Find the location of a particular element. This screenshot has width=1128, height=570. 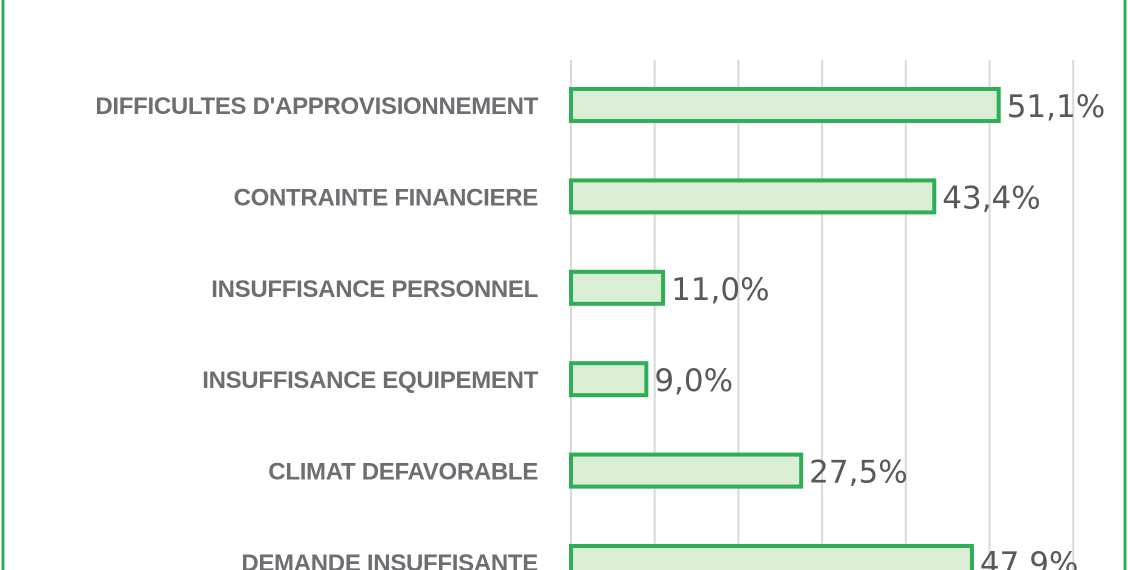

category-label: INSUFFISANCE EQUIPEMENT is located at coordinates (370, 380).